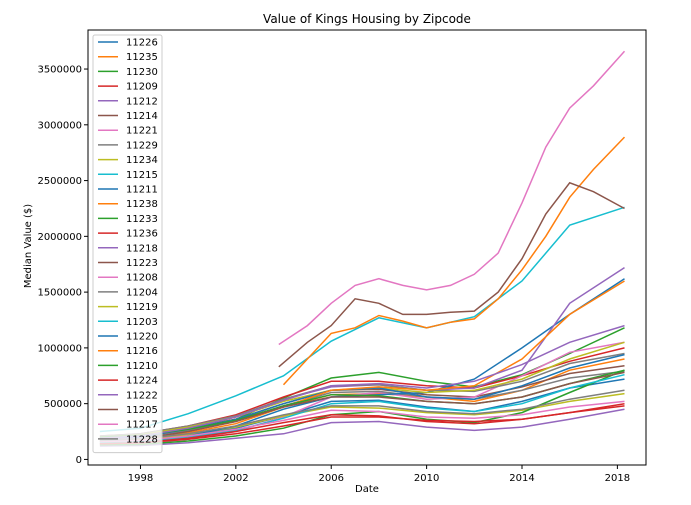 This screenshot has width=691, height=505. What do you see at coordinates (59, 70) in the screenshot?
I see `y-tick-label: 3500000` at bounding box center [59, 70].